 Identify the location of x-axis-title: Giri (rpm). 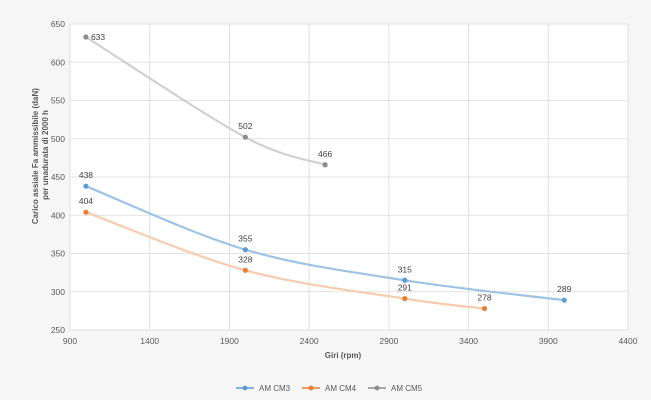
(343, 355).